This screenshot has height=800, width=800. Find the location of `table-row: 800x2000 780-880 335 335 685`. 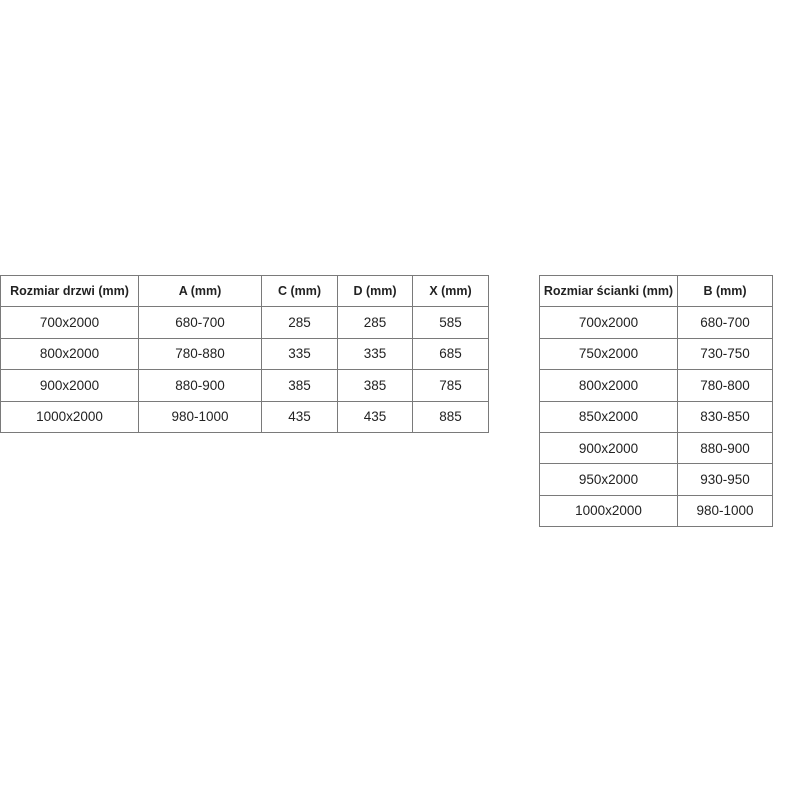

table-row: 800x2000 780-880 335 335 685 is located at coordinates (244, 354).